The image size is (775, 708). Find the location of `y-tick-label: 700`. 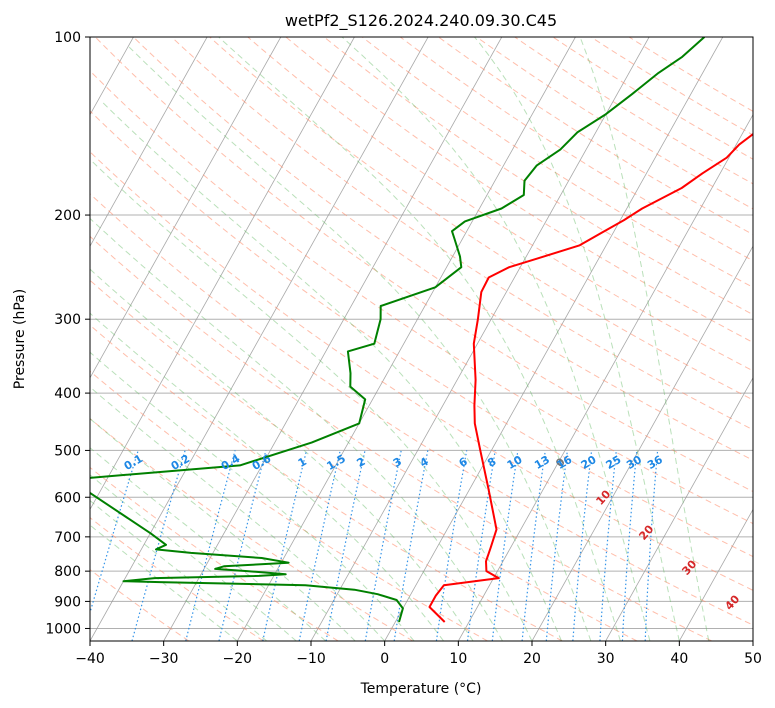

y-tick-label: 700 is located at coordinates (67, 538).